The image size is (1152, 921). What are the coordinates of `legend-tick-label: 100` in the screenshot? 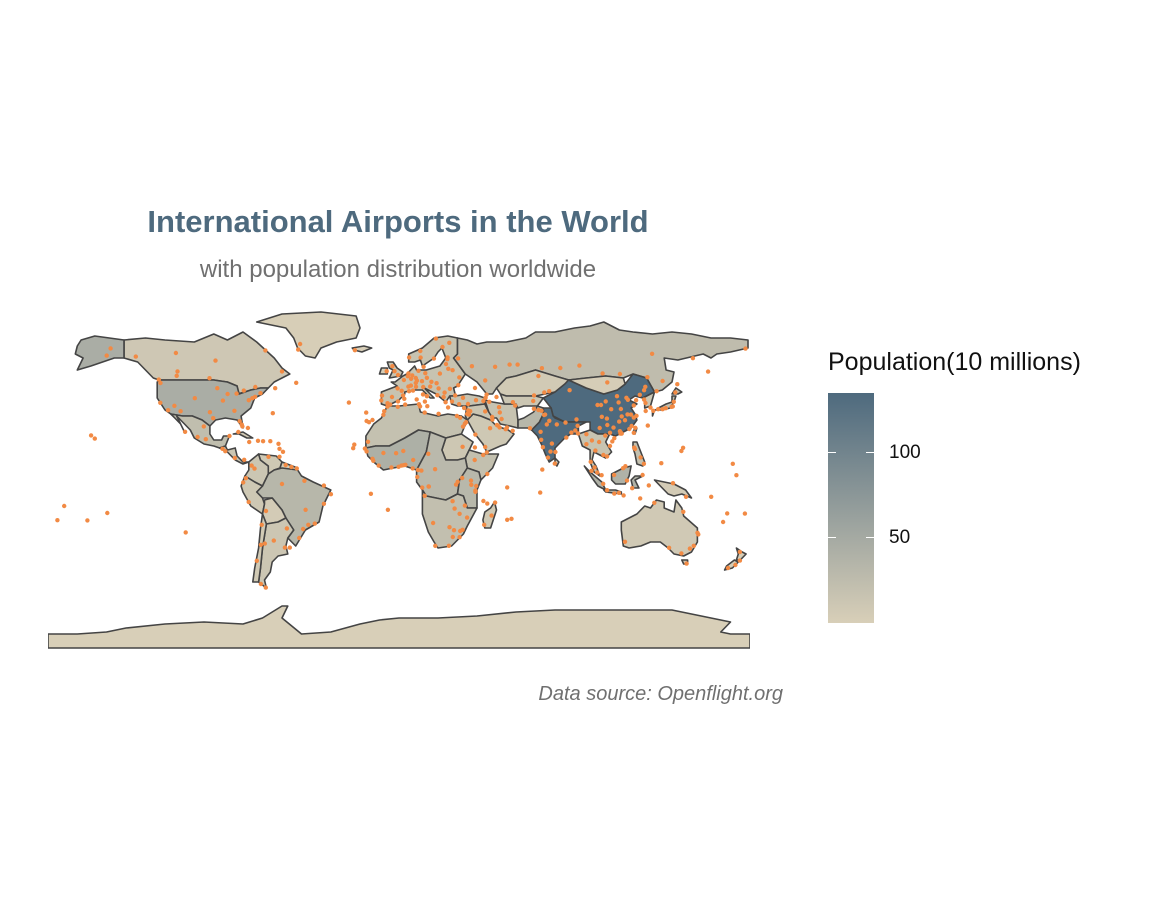 It's located at (905, 452).